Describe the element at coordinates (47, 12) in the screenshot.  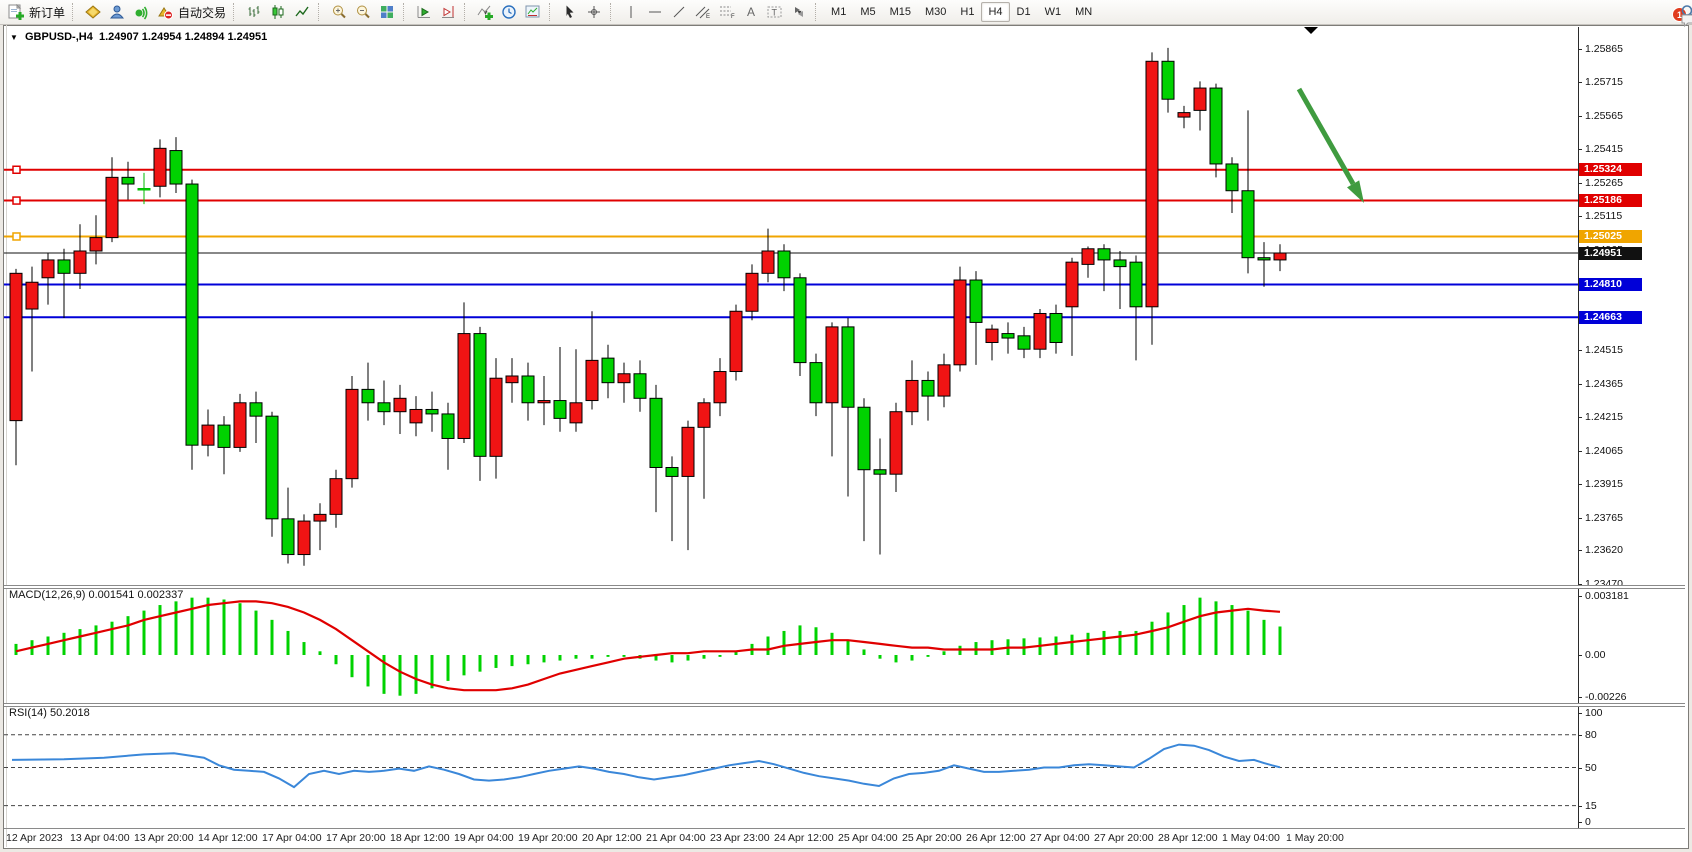
I see `new-order-label: 新订单` at that location.